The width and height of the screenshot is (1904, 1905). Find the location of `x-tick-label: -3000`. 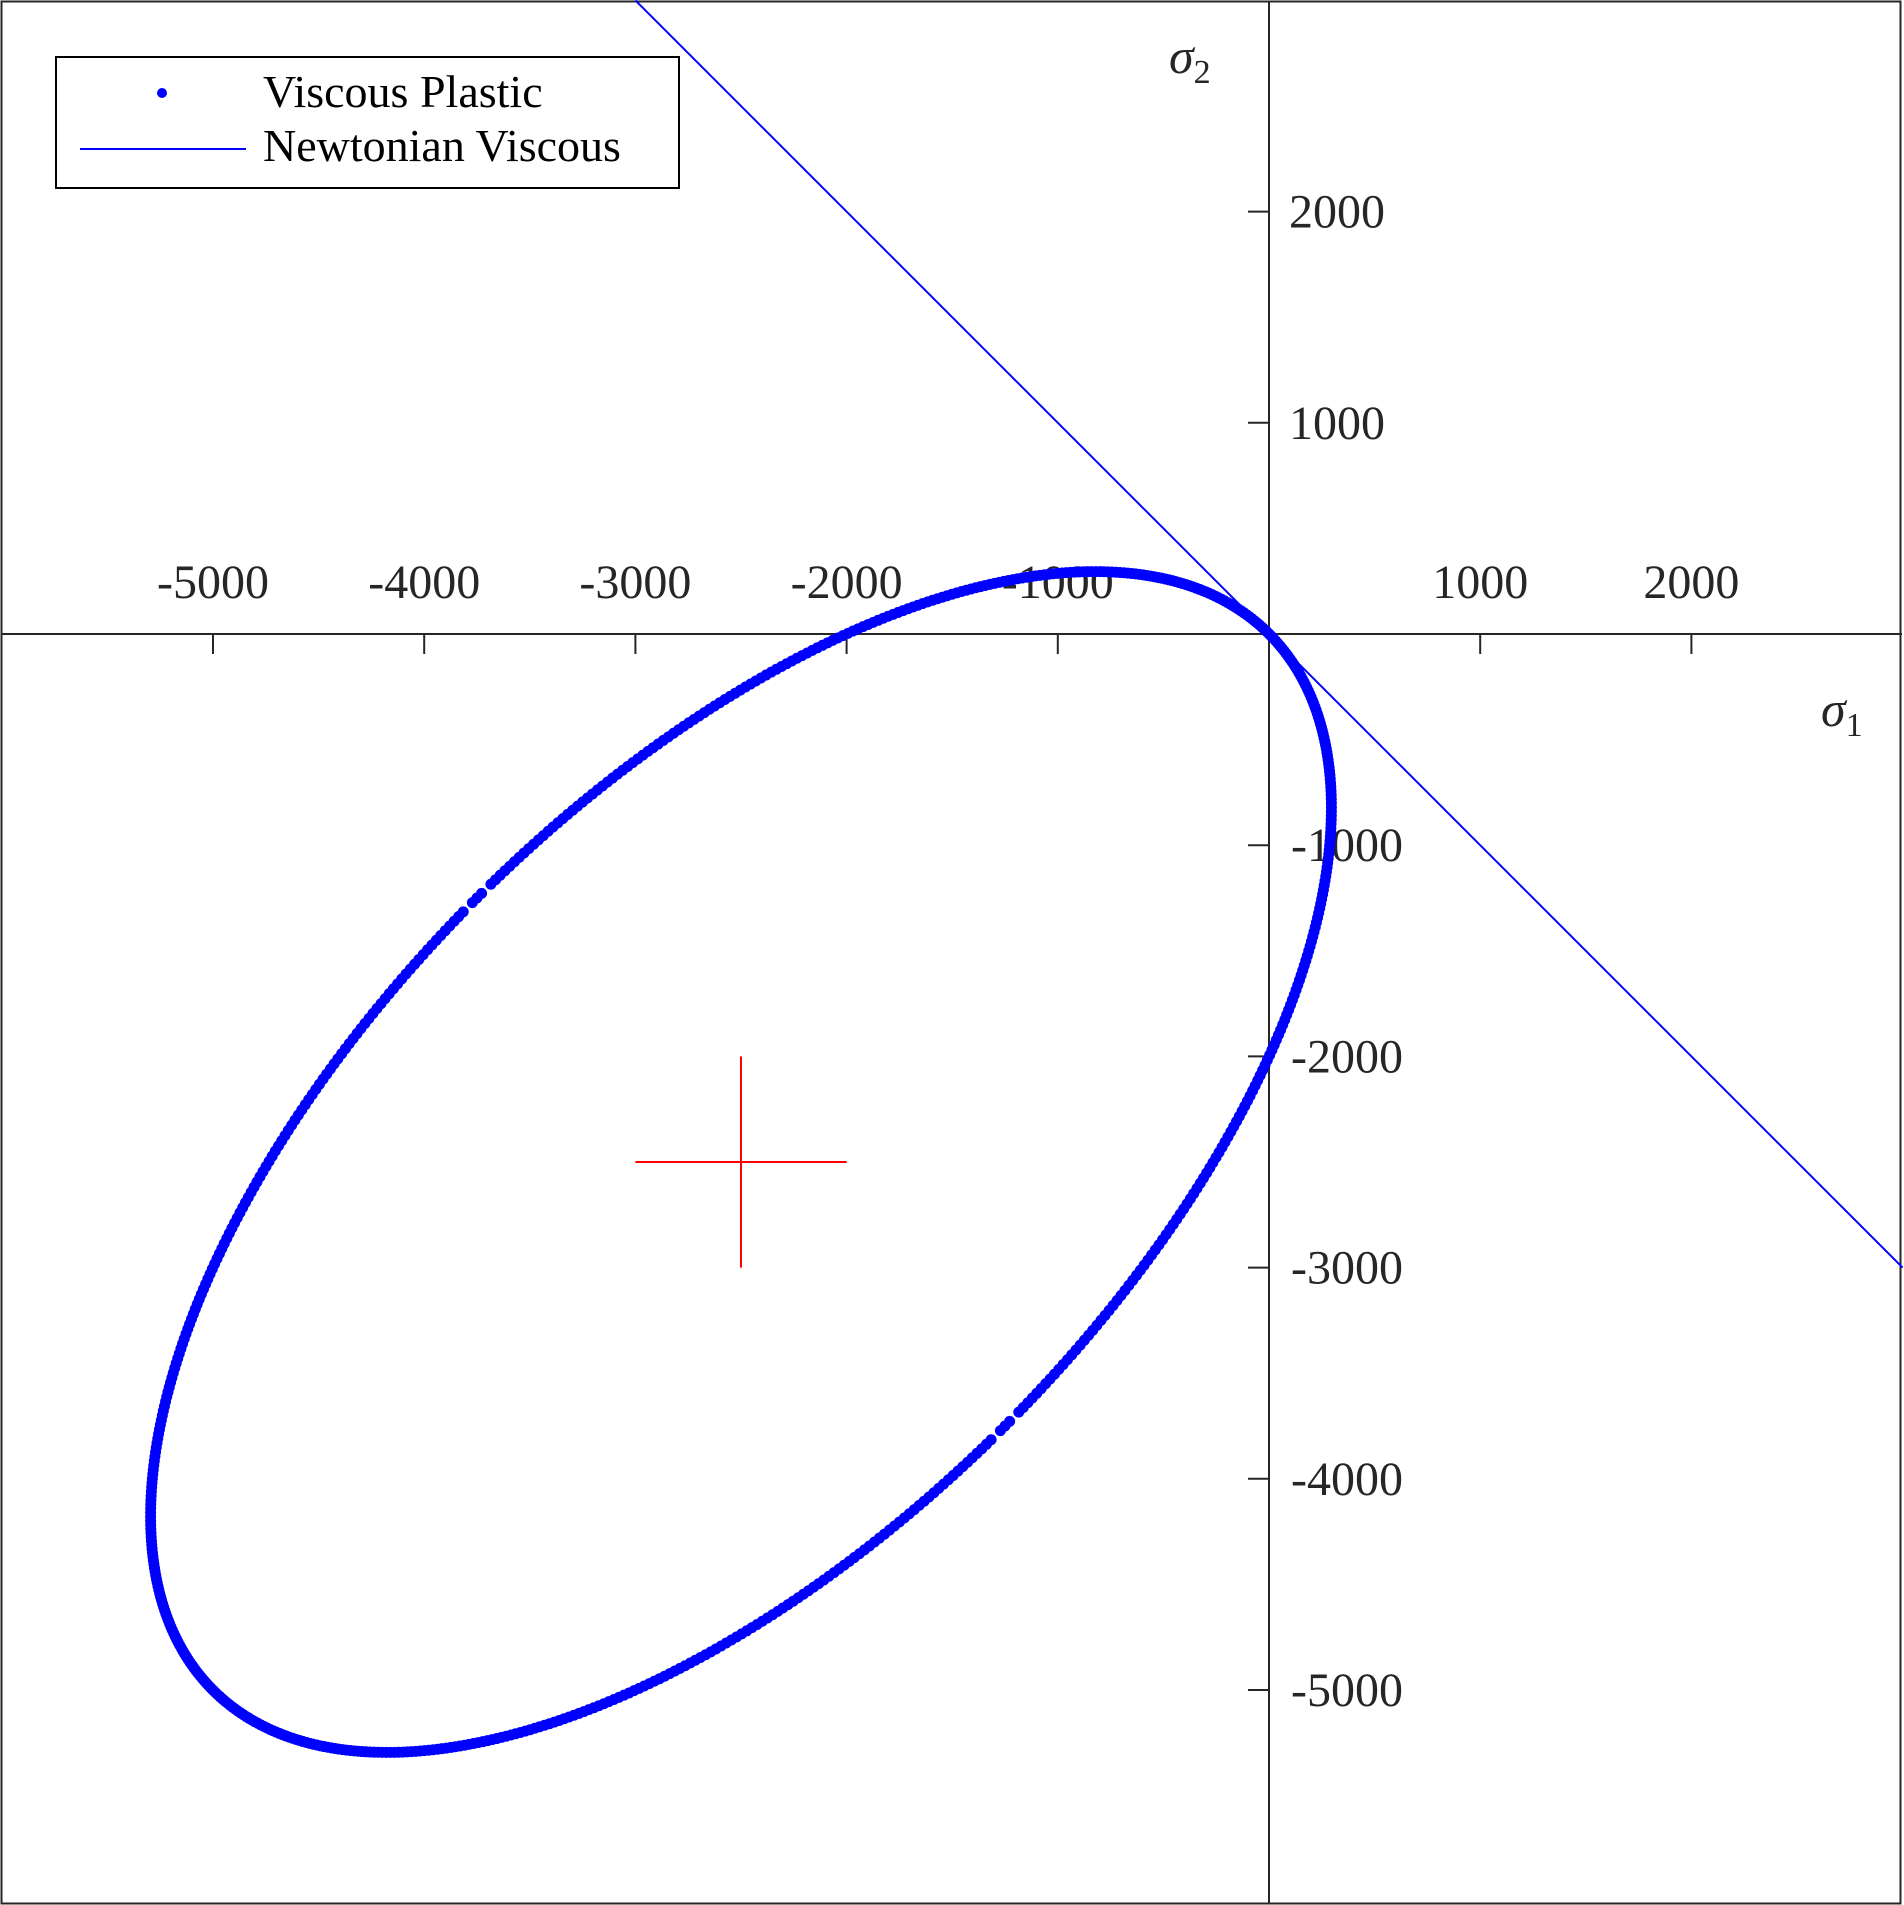

x-tick-label: -3000 is located at coordinates (635, 582).